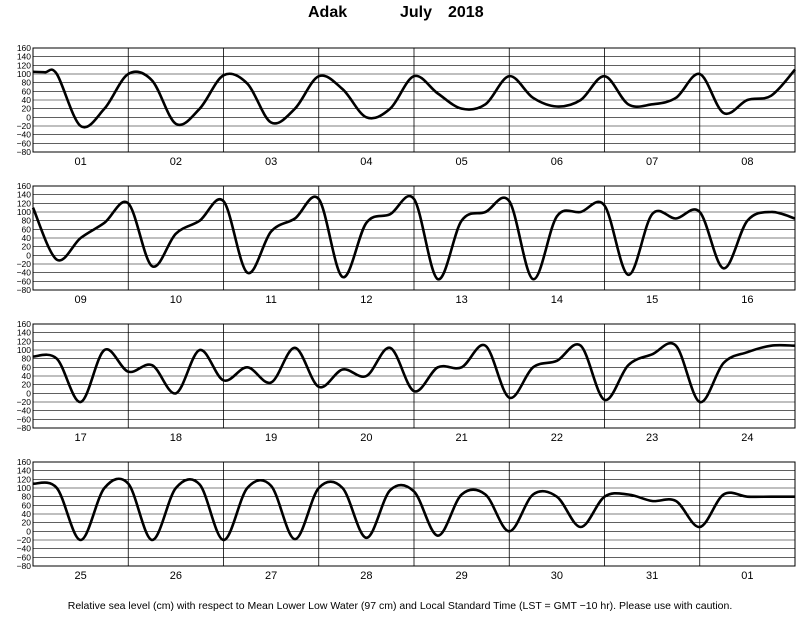  I want to click on day-label: 06, so click(557, 162).